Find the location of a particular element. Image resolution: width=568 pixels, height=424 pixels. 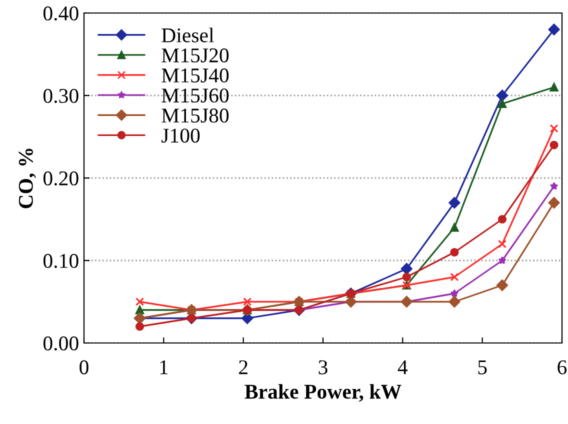

y-tick-label: 0.20 is located at coordinates (60, 178).